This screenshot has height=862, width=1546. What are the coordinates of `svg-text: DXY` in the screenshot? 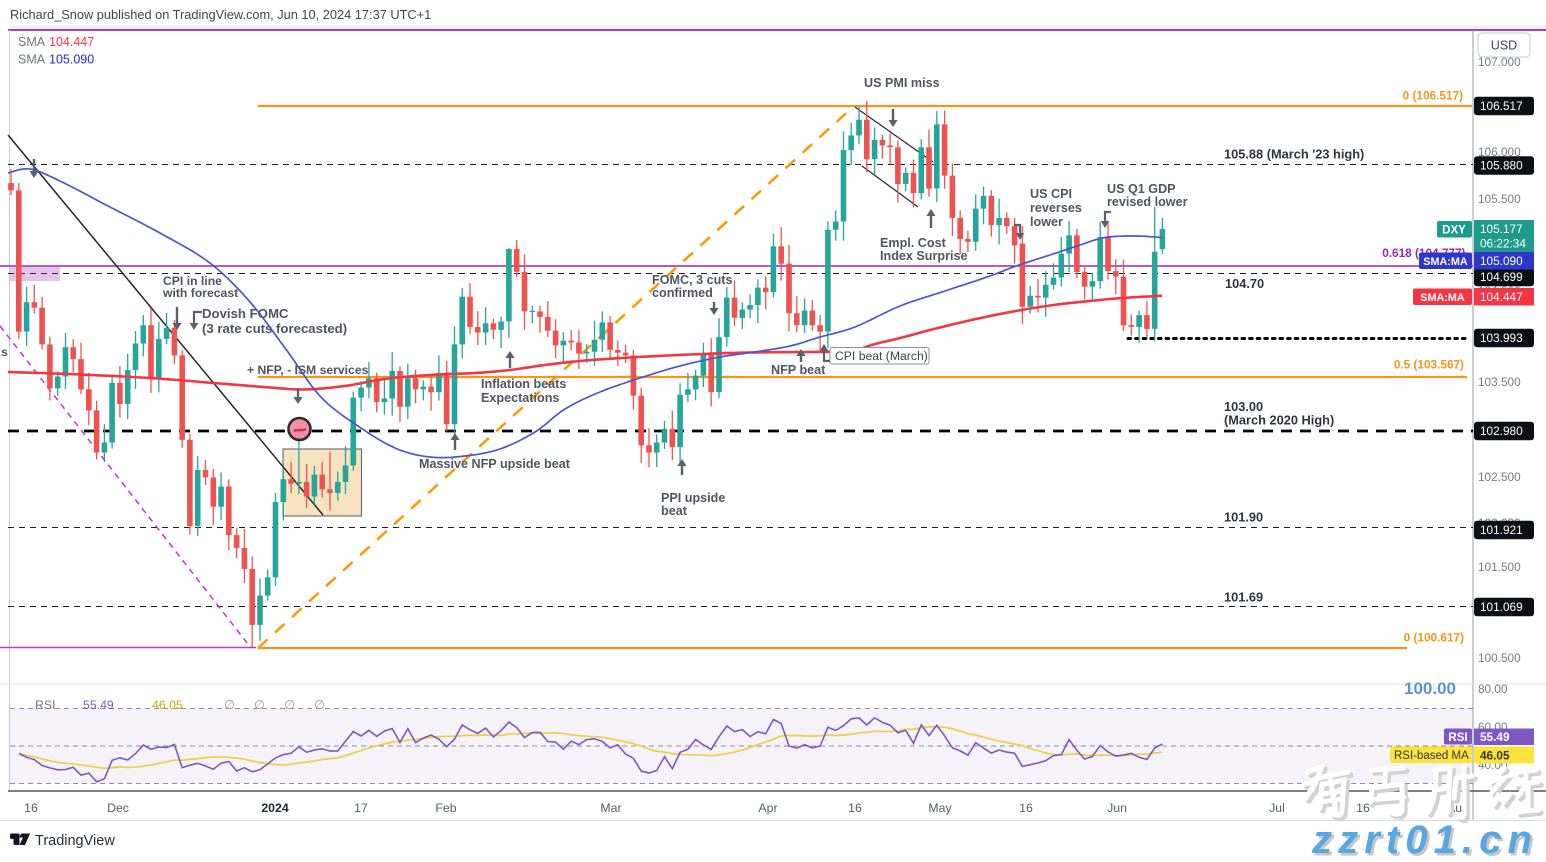 It's located at (1454, 231).